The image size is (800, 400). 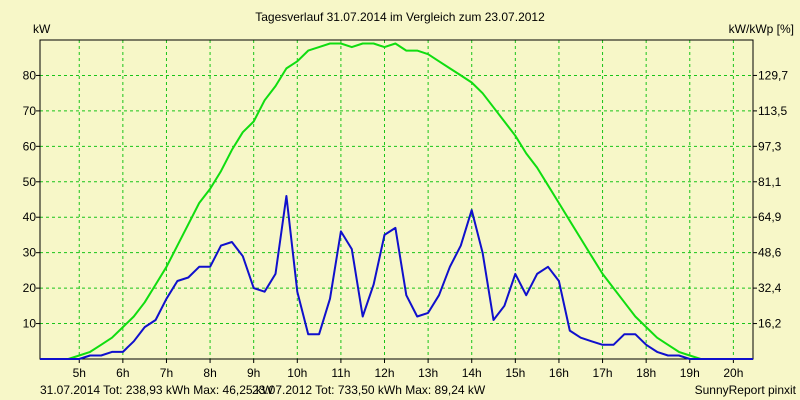 I want to click on x-tick-label: 19h, so click(x=690, y=373).